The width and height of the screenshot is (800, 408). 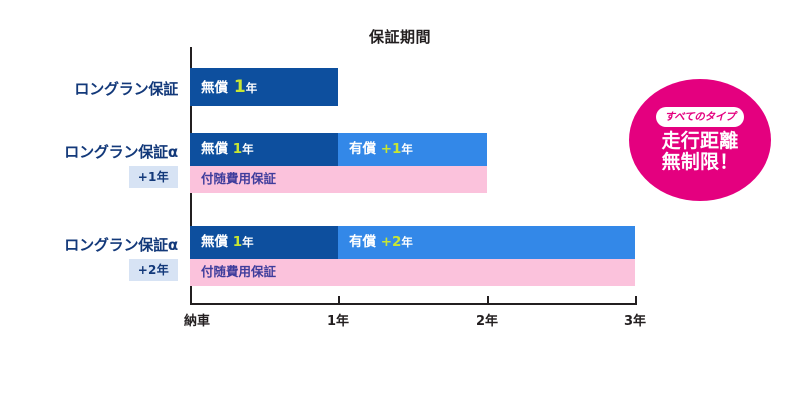 I want to click on seal-line-2: 無制限！, so click(x=700, y=162).